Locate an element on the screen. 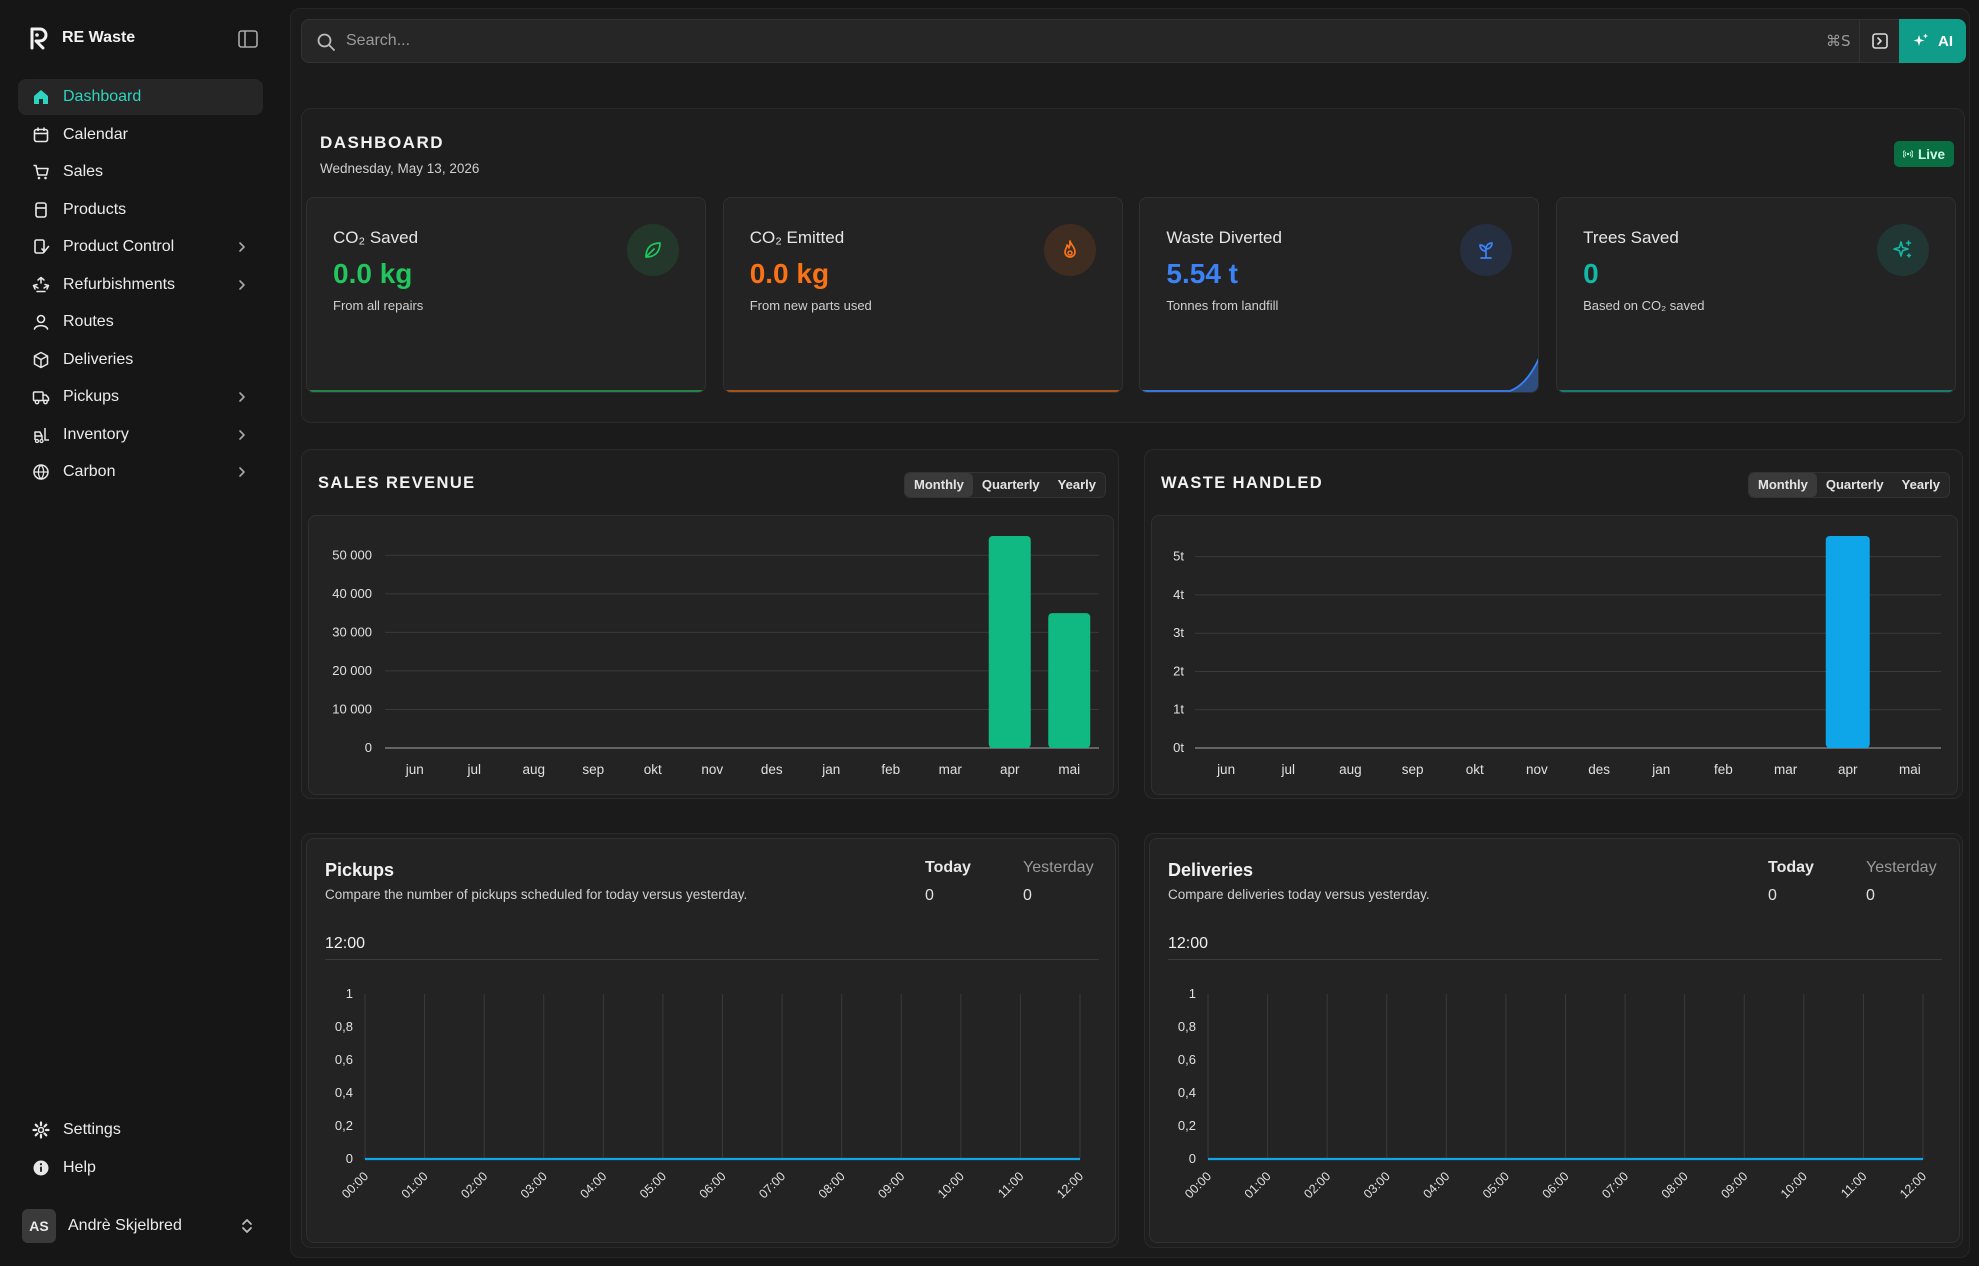 The height and width of the screenshot is (1266, 1979). sidebar-item-deliveries: Deliveries is located at coordinates (140, 360).